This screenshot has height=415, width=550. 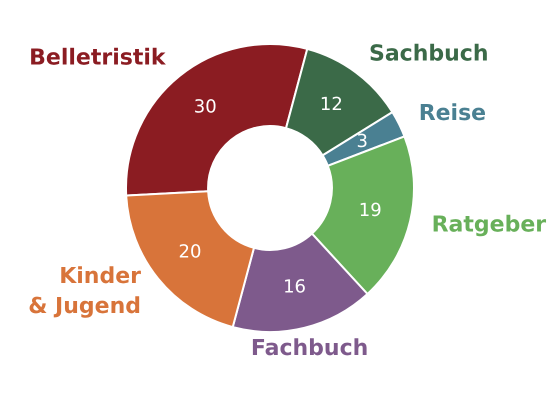 What do you see at coordinates (98, 58) in the screenshot?
I see `slice-label: Belletristik` at bounding box center [98, 58].